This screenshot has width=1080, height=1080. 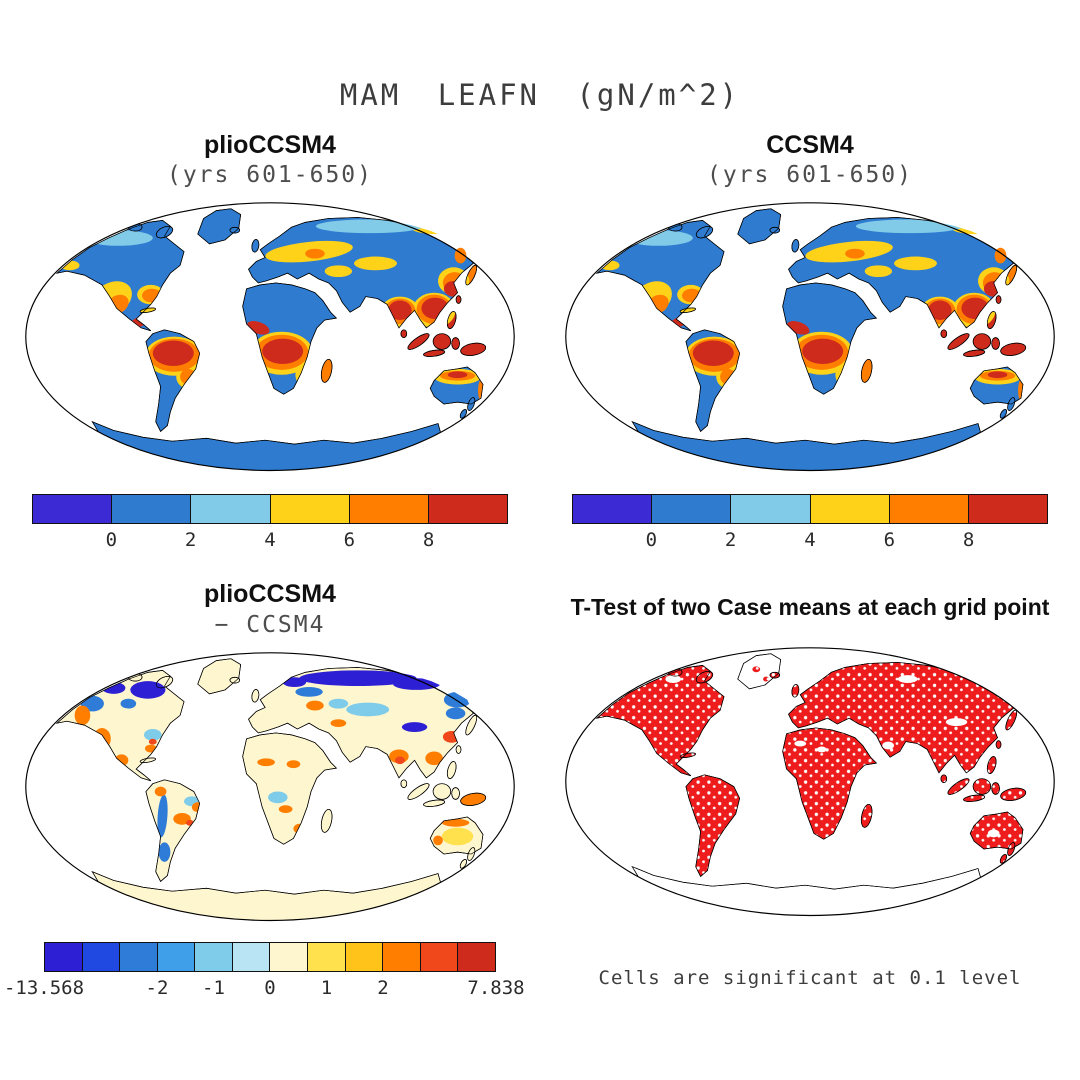 What do you see at coordinates (269, 895) in the screenshot?
I see `land-antarctica` at bounding box center [269, 895].